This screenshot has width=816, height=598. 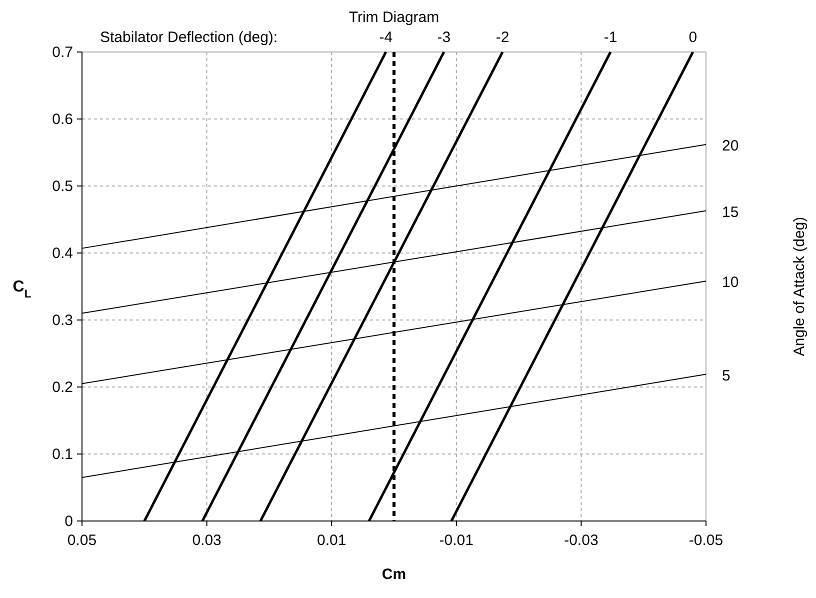 I want to click on x-tick-label: -0.03, so click(x=581, y=540).